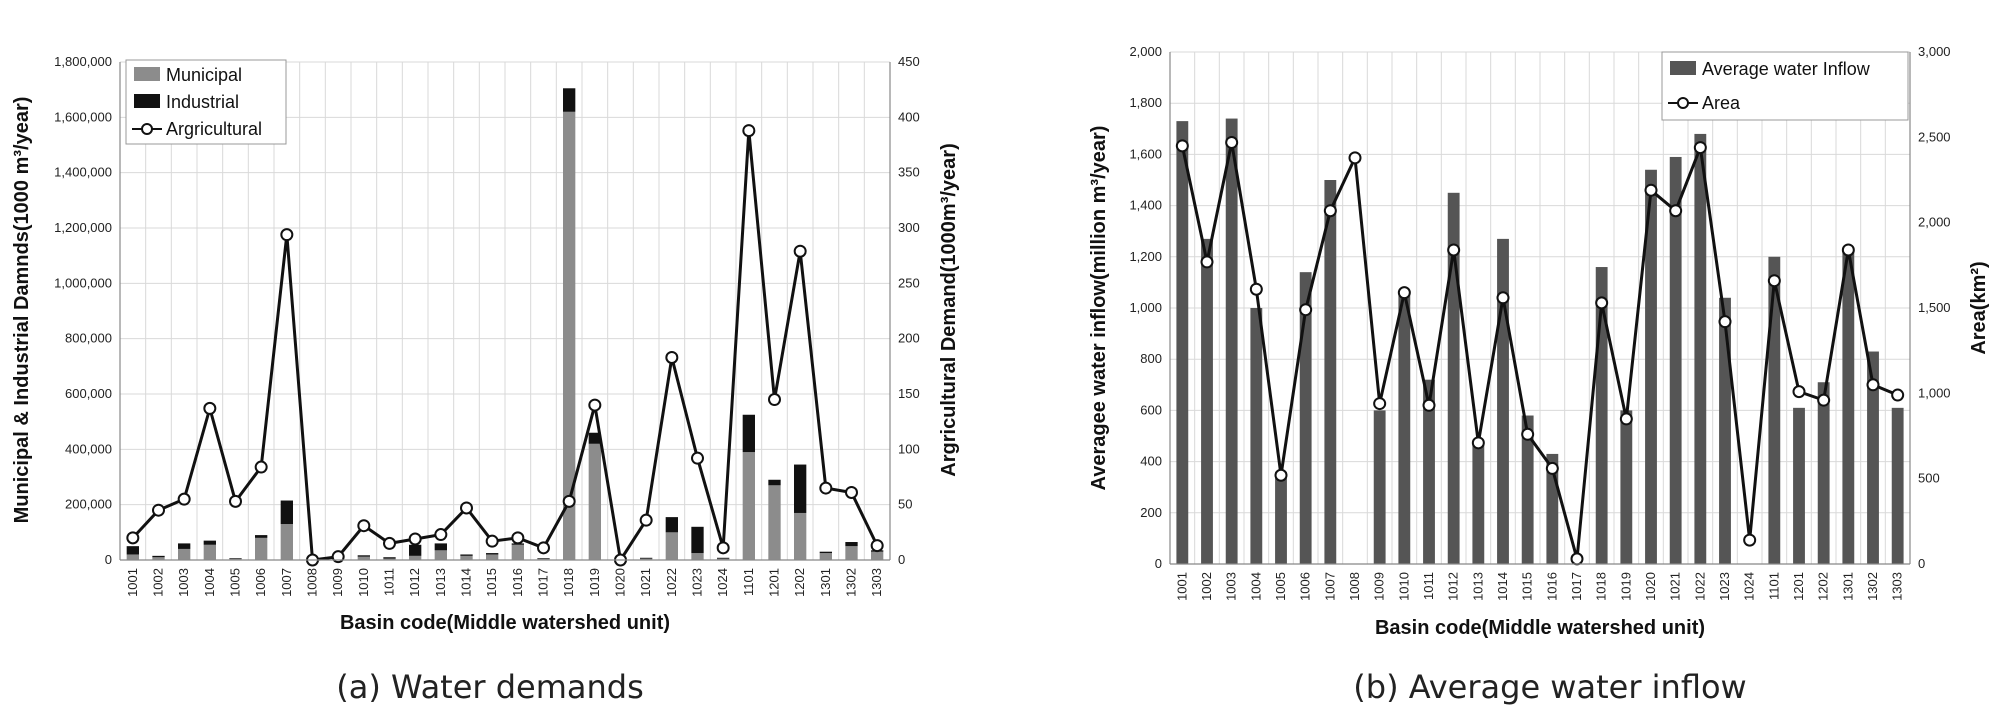 The height and width of the screenshot is (716, 2008). Describe the element at coordinates (909, 227) in the screenshot. I see `y2-tick-label: 300` at that location.